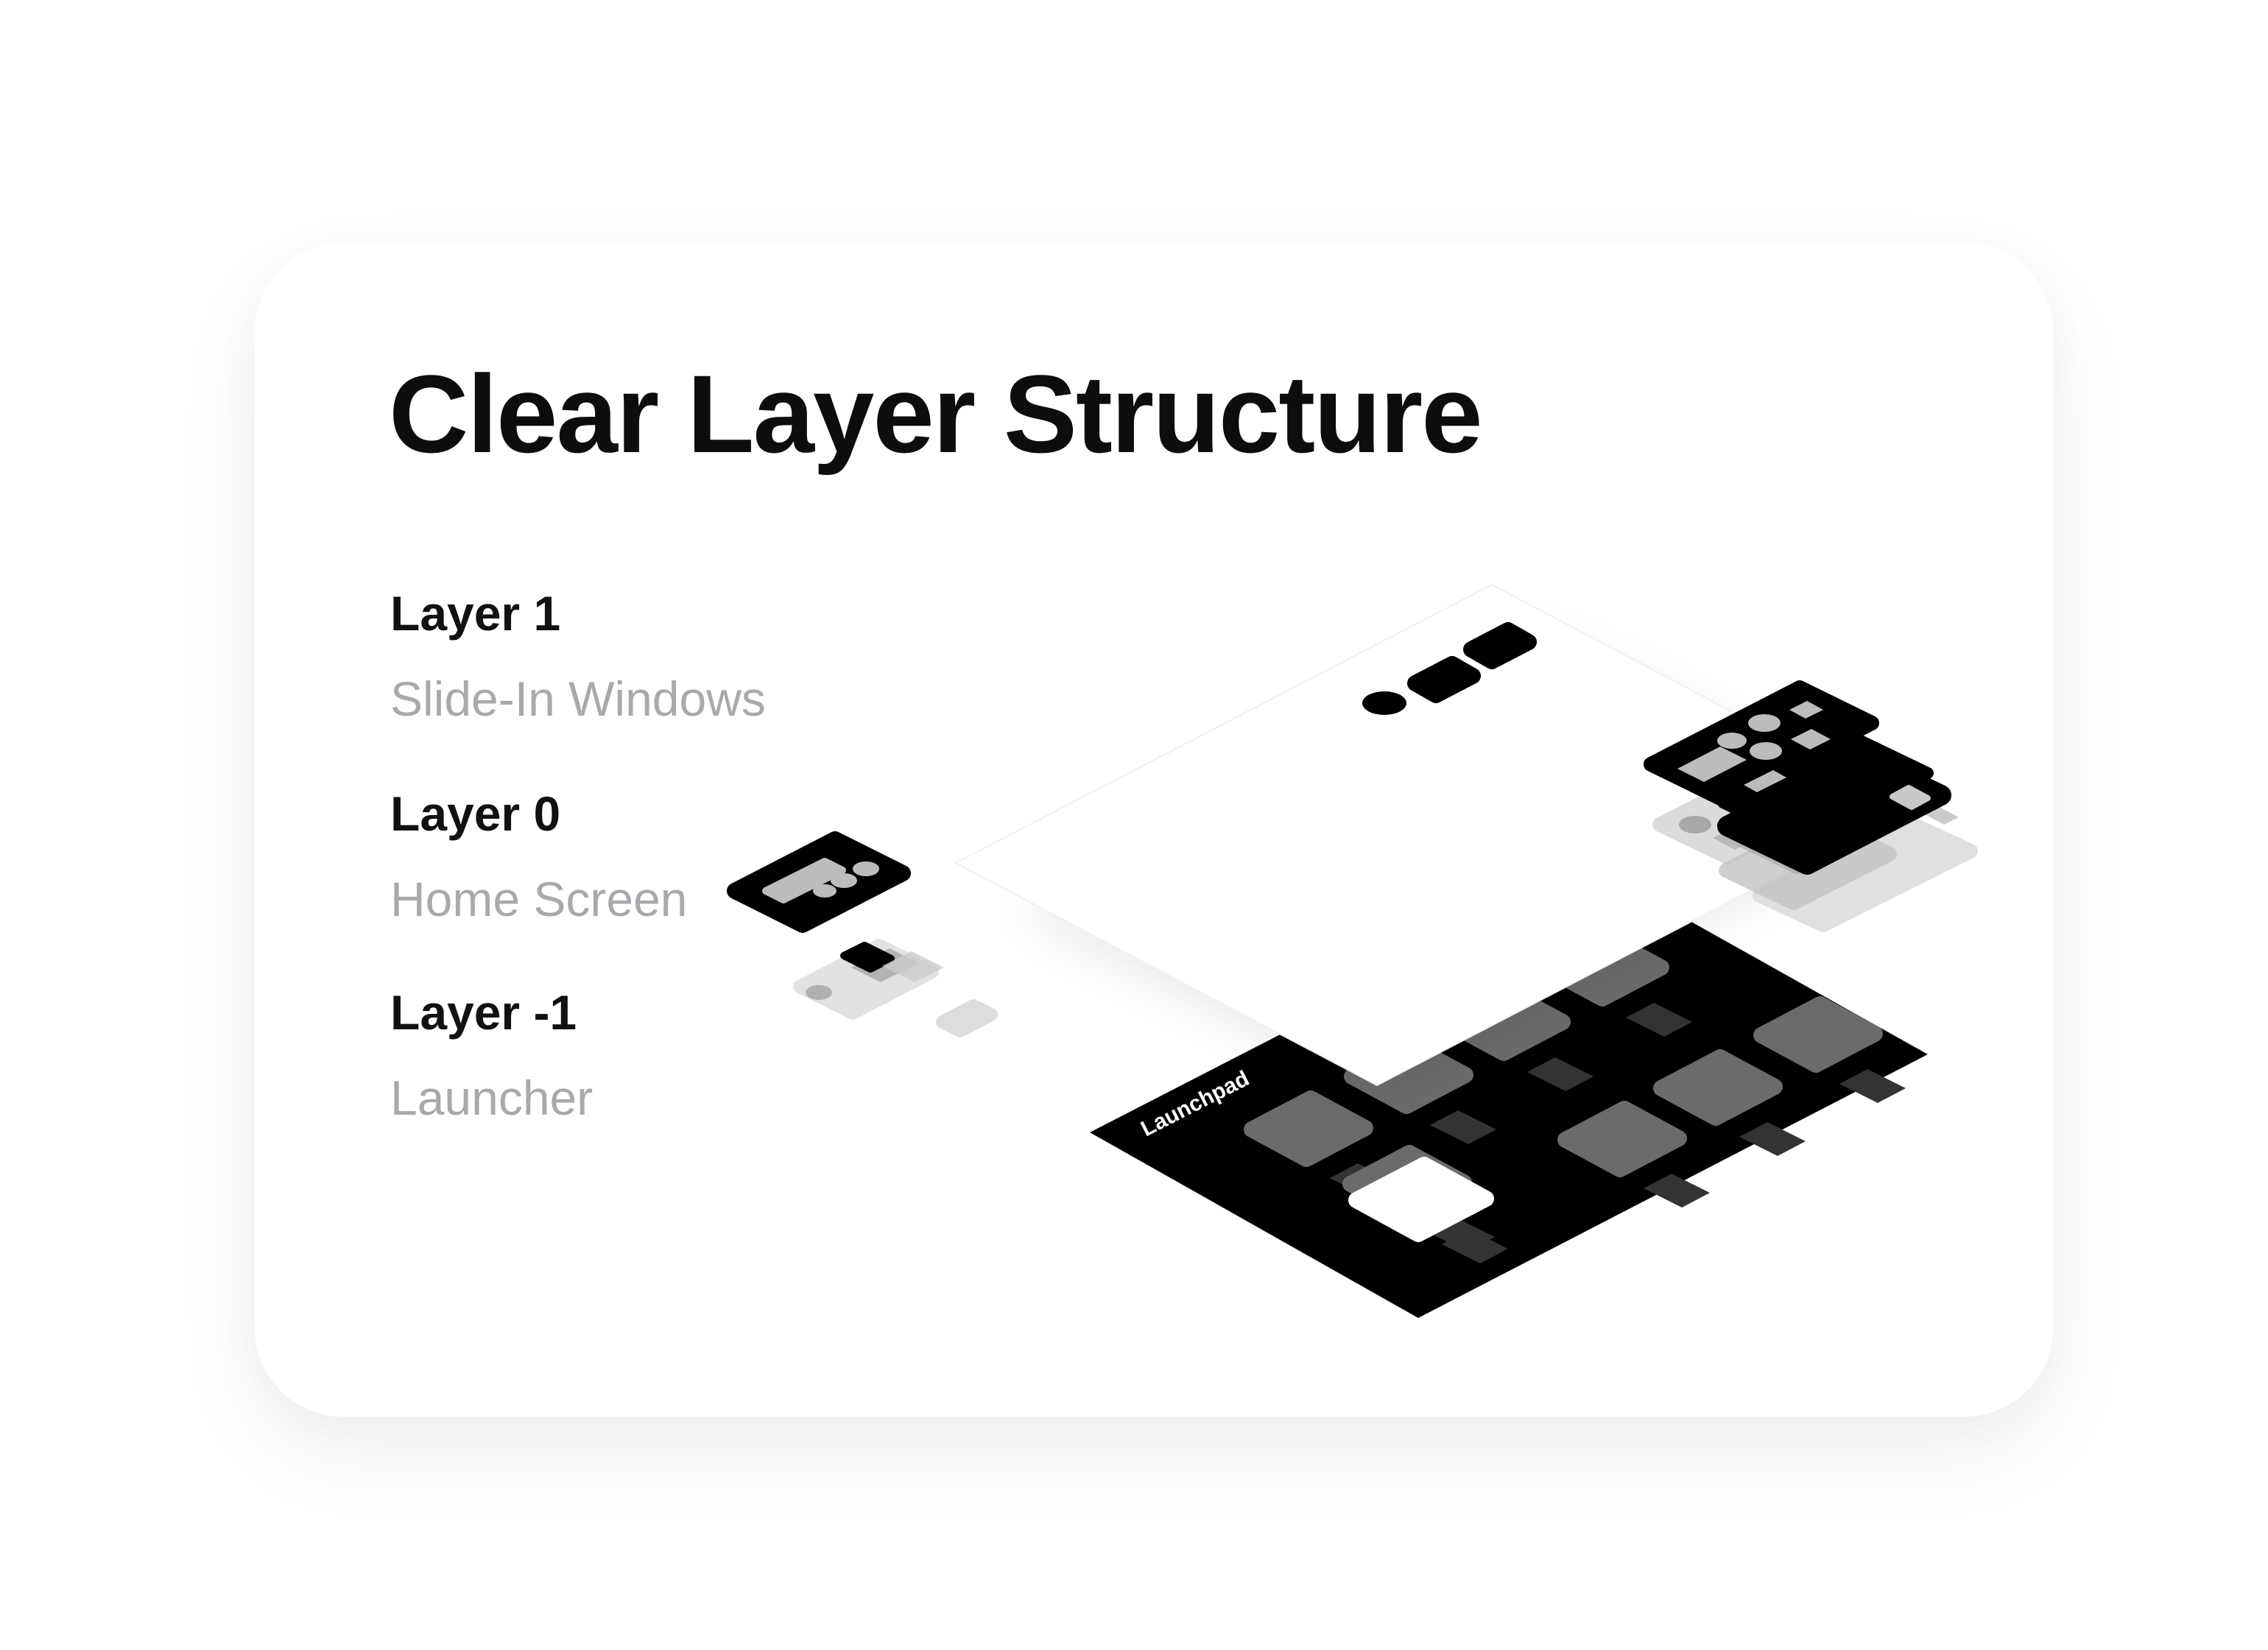 The width and height of the screenshot is (2268, 1650). What do you see at coordinates (936, 414) in the screenshot?
I see `card-title: Clear Layer Structure` at bounding box center [936, 414].